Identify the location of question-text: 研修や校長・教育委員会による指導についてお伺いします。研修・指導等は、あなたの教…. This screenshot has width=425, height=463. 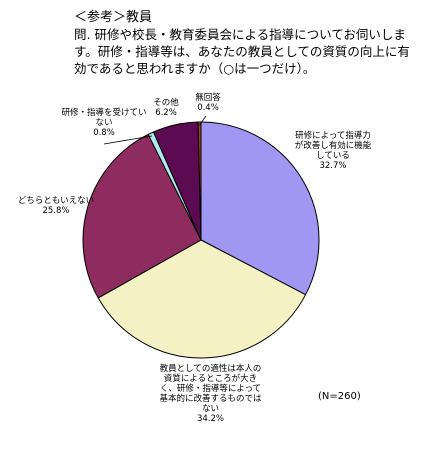
(242, 51).